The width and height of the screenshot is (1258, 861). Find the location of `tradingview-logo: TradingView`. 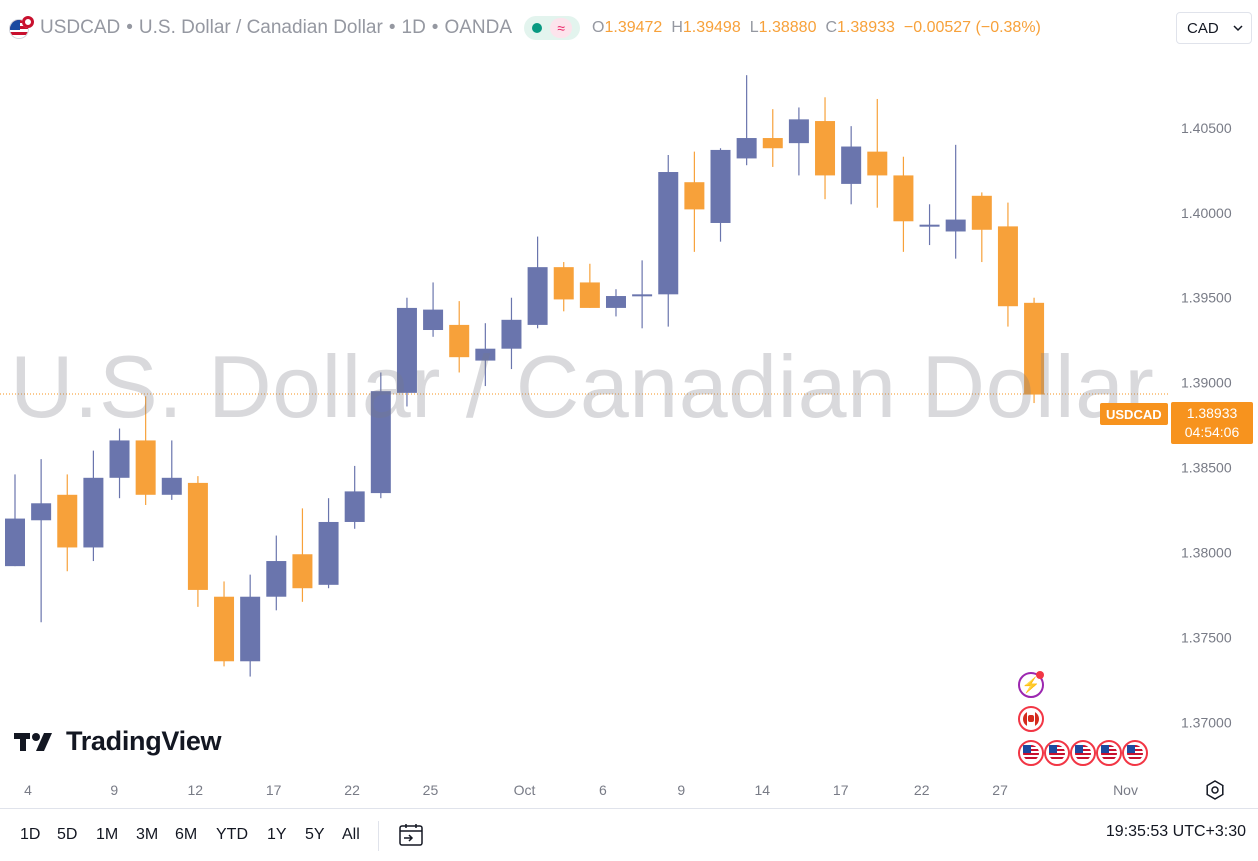

tradingview-logo: TradingView is located at coordinates (118, 741).